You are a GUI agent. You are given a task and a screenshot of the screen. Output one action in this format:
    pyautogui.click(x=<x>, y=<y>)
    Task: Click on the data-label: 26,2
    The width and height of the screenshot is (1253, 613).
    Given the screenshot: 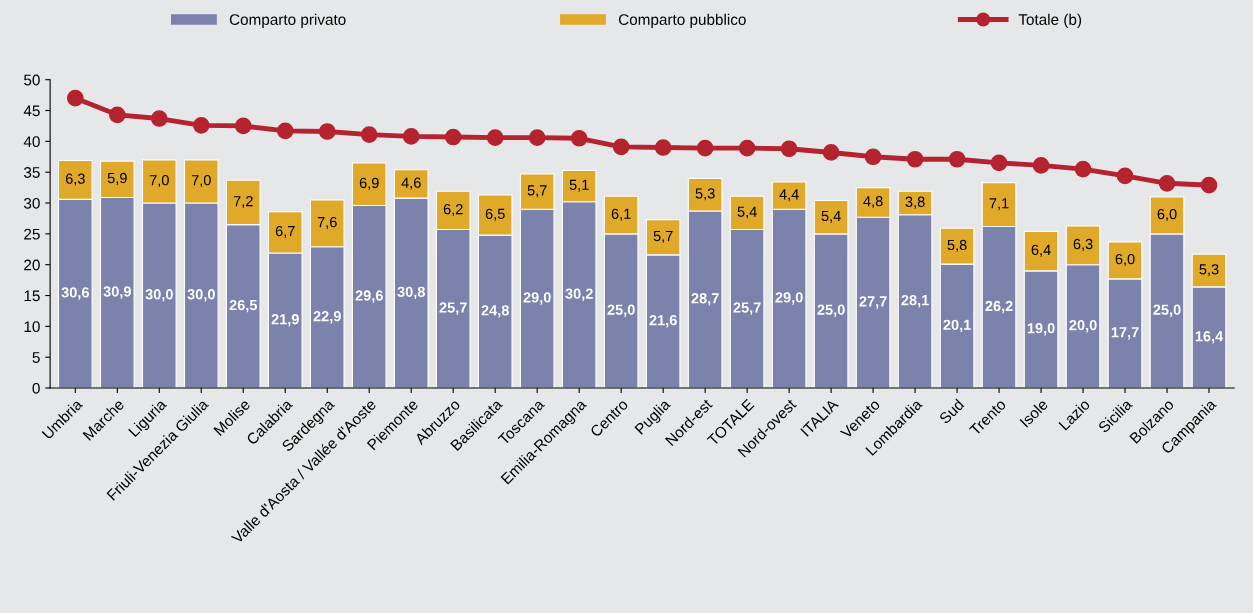 What is the action you would take?
    pyautogui.click(x=999, y=307)
    